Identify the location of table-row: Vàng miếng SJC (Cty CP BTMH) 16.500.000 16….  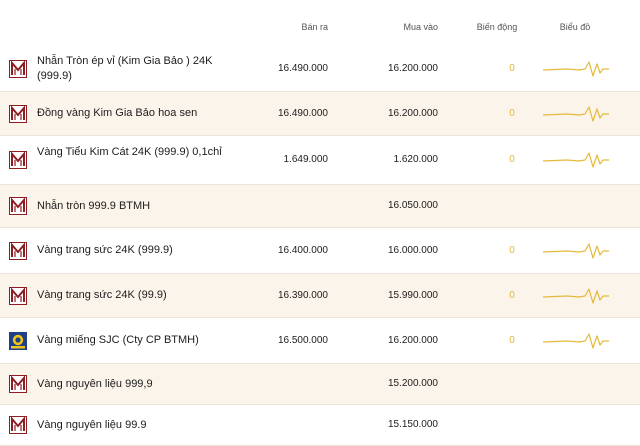
(320, 341).